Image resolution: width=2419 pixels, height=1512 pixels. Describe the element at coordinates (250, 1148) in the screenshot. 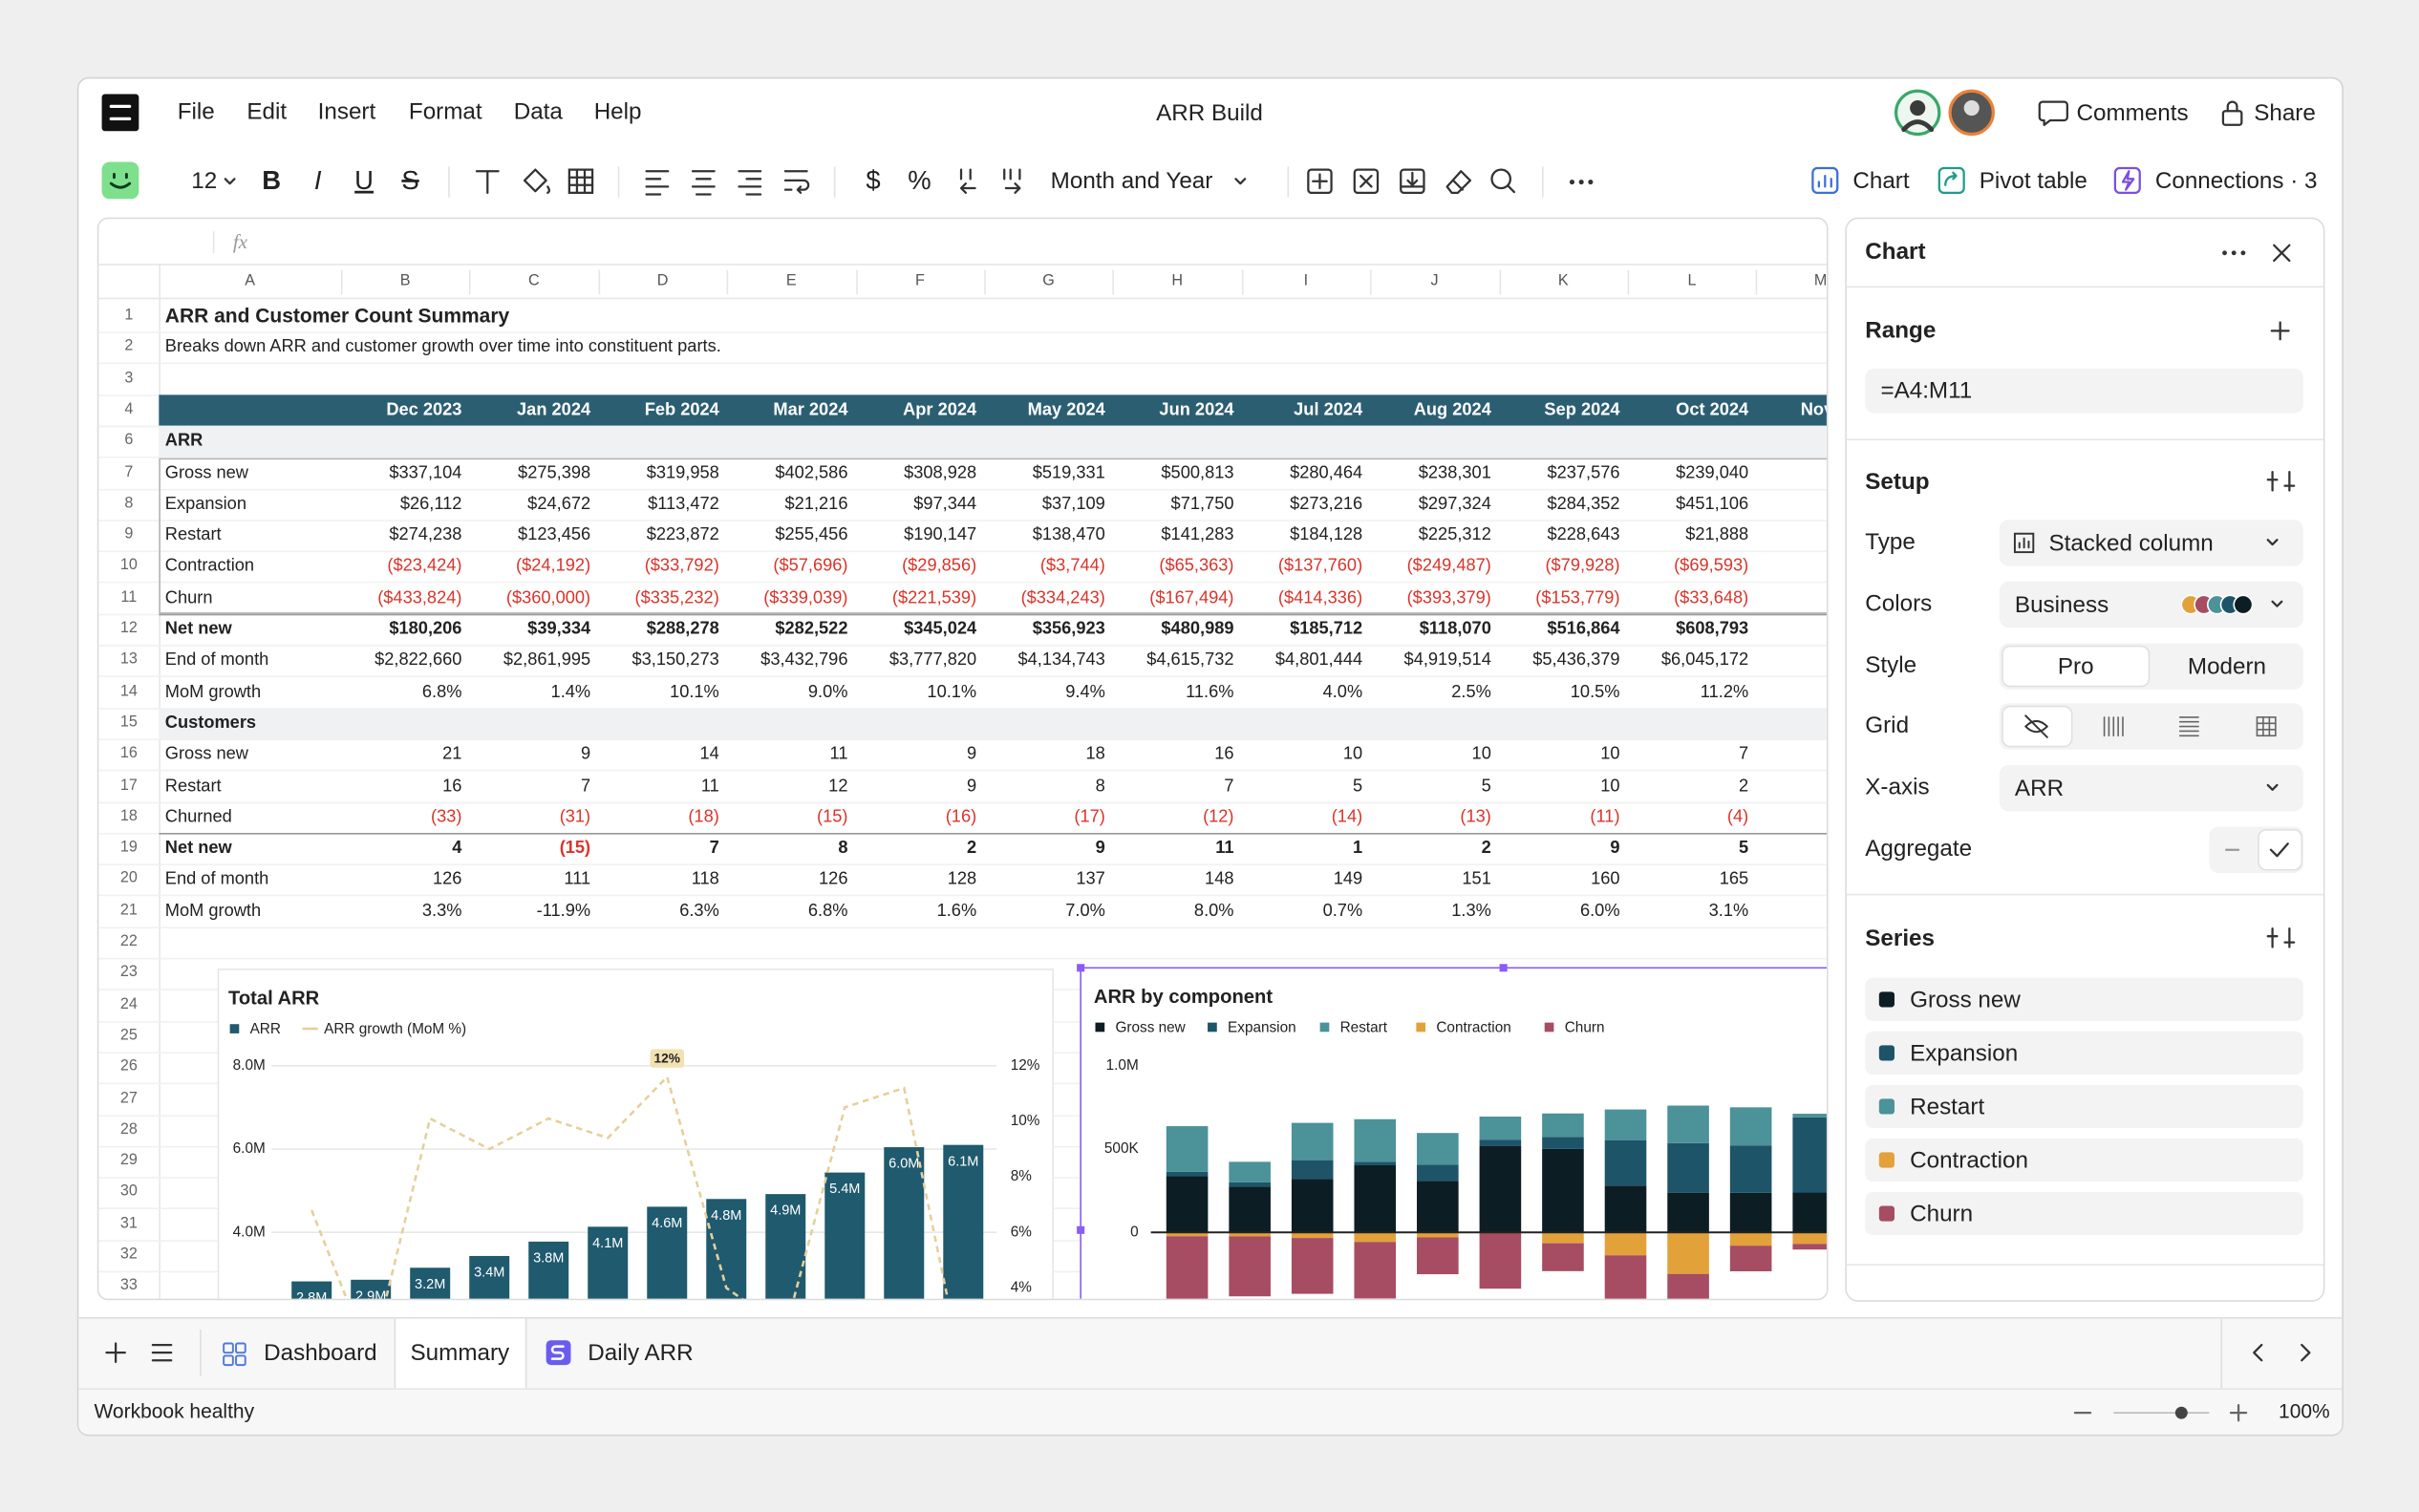

I see `y-tick-label: 6.0M` at that location.